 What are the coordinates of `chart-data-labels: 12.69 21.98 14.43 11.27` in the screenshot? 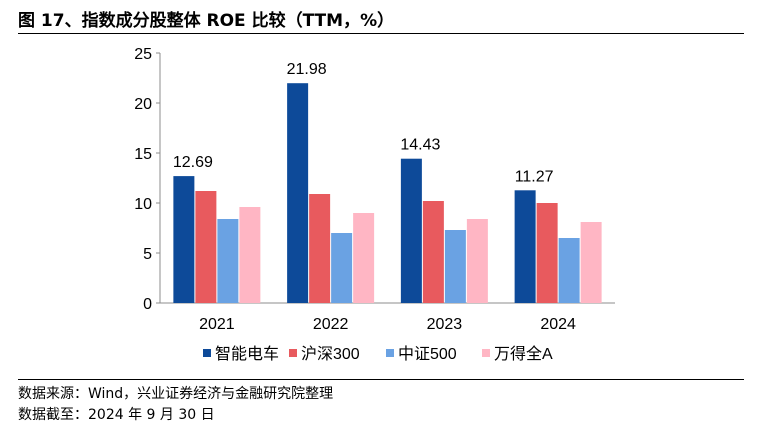 It's located at (363, 123).